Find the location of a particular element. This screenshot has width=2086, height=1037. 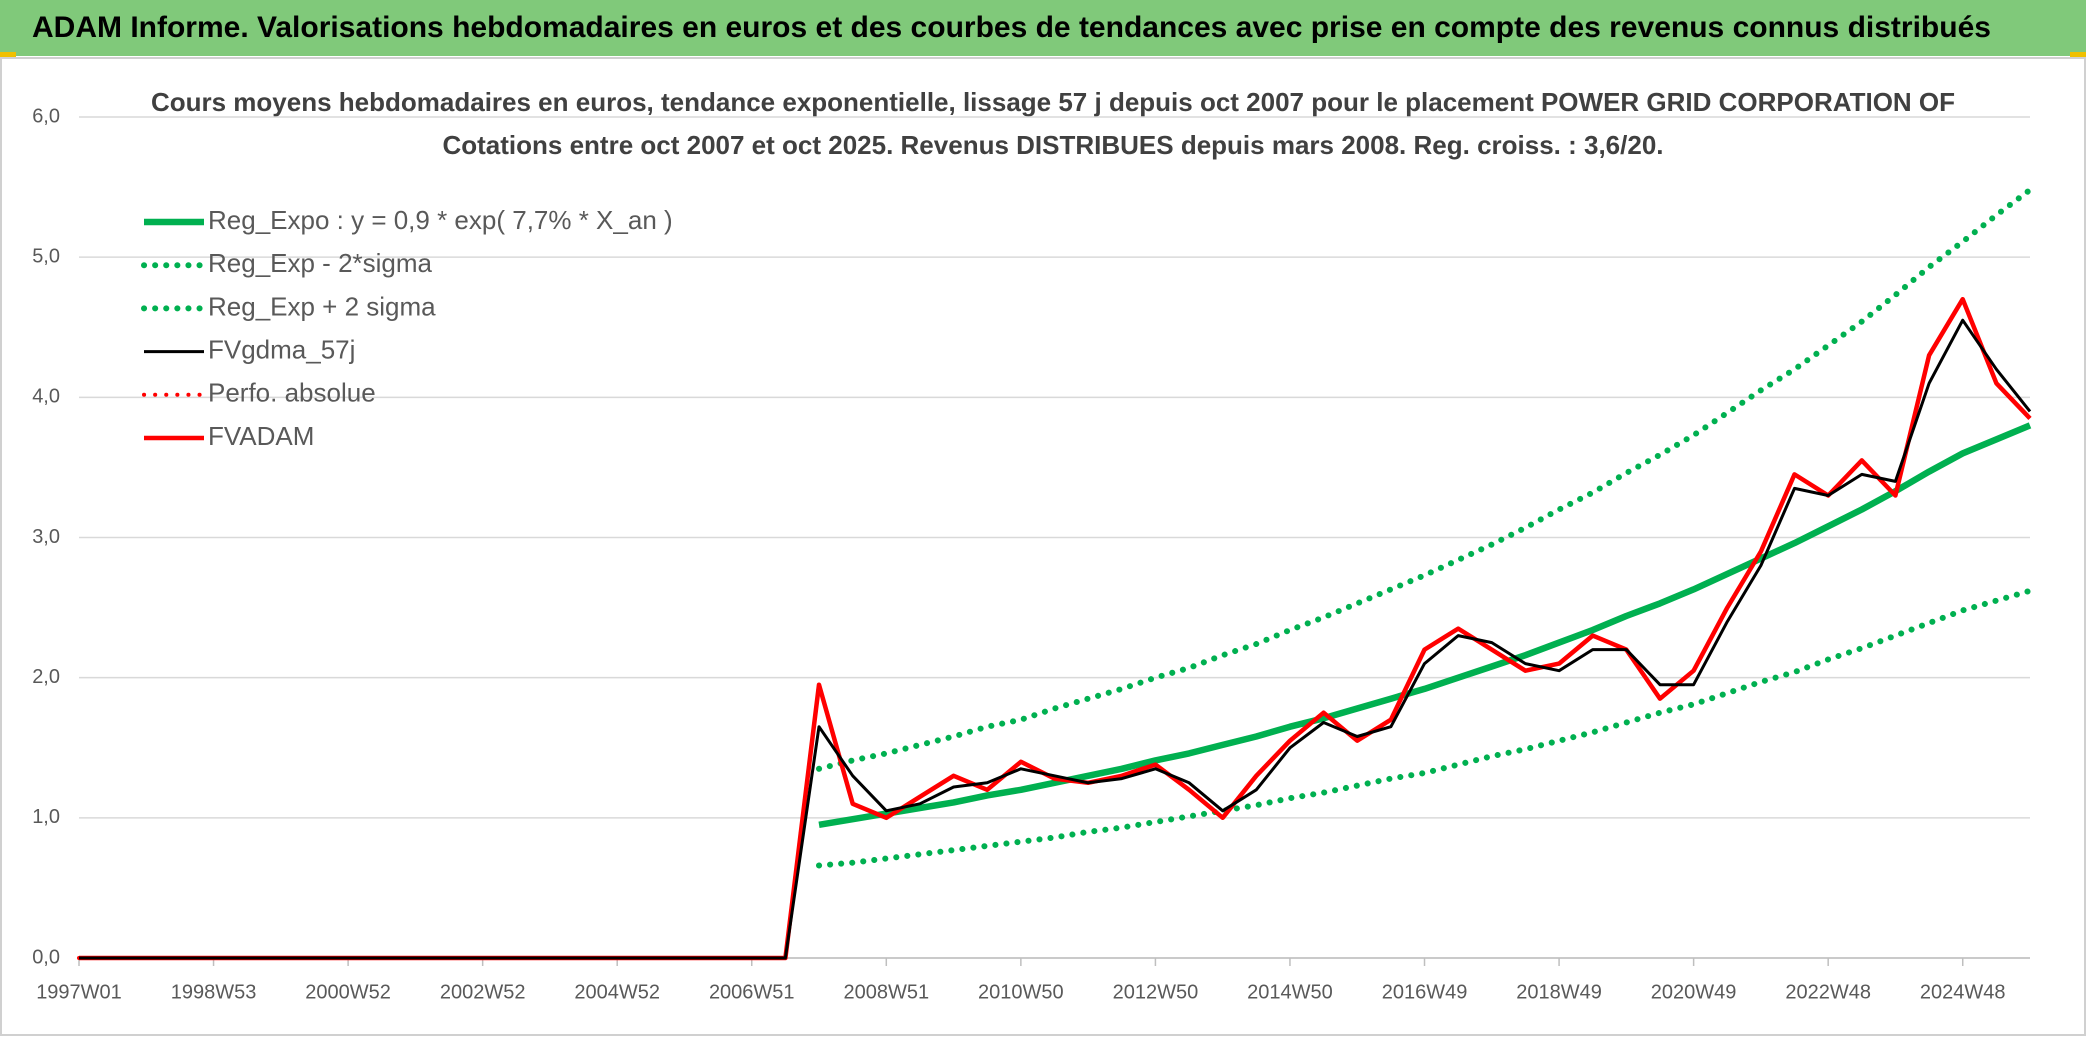

x-tick-label: 2012W50 is located at coordinates (1156, 992).